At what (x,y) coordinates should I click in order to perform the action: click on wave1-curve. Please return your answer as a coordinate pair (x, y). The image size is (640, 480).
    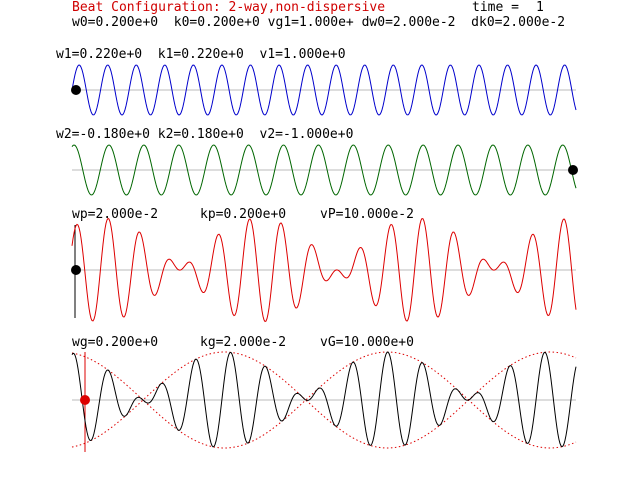
    Looking at the image, I should click on (324, 90).